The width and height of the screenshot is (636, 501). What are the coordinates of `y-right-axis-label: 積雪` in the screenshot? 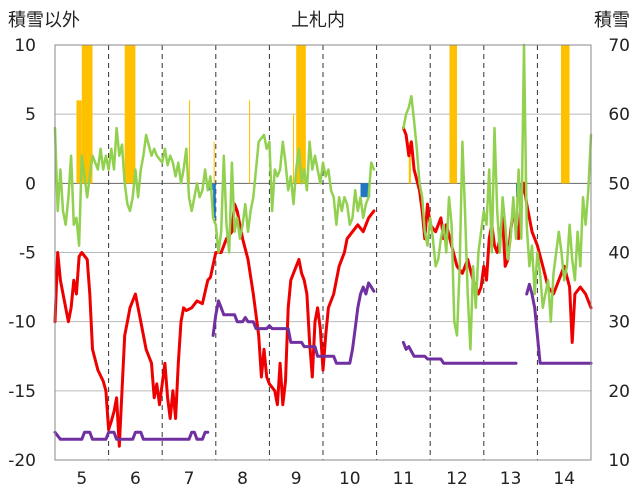 It's located at (612, 20).